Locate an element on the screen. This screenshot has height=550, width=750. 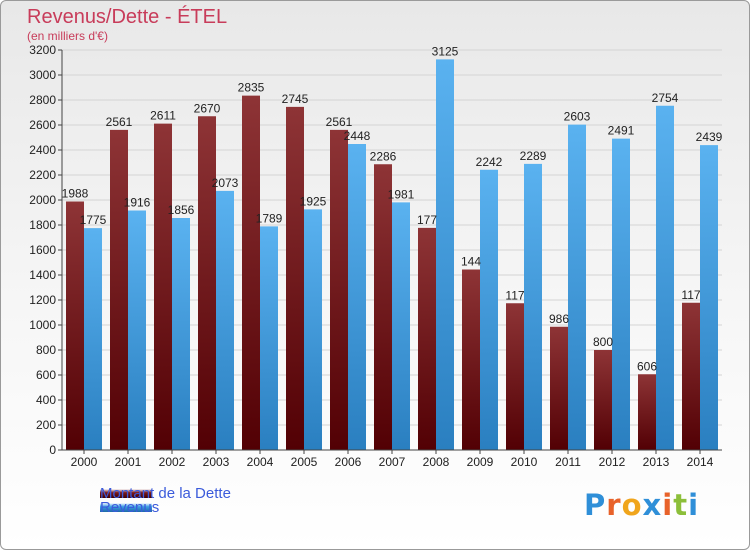
x-tick-label: 2013 is located at coordinates (656, 462).